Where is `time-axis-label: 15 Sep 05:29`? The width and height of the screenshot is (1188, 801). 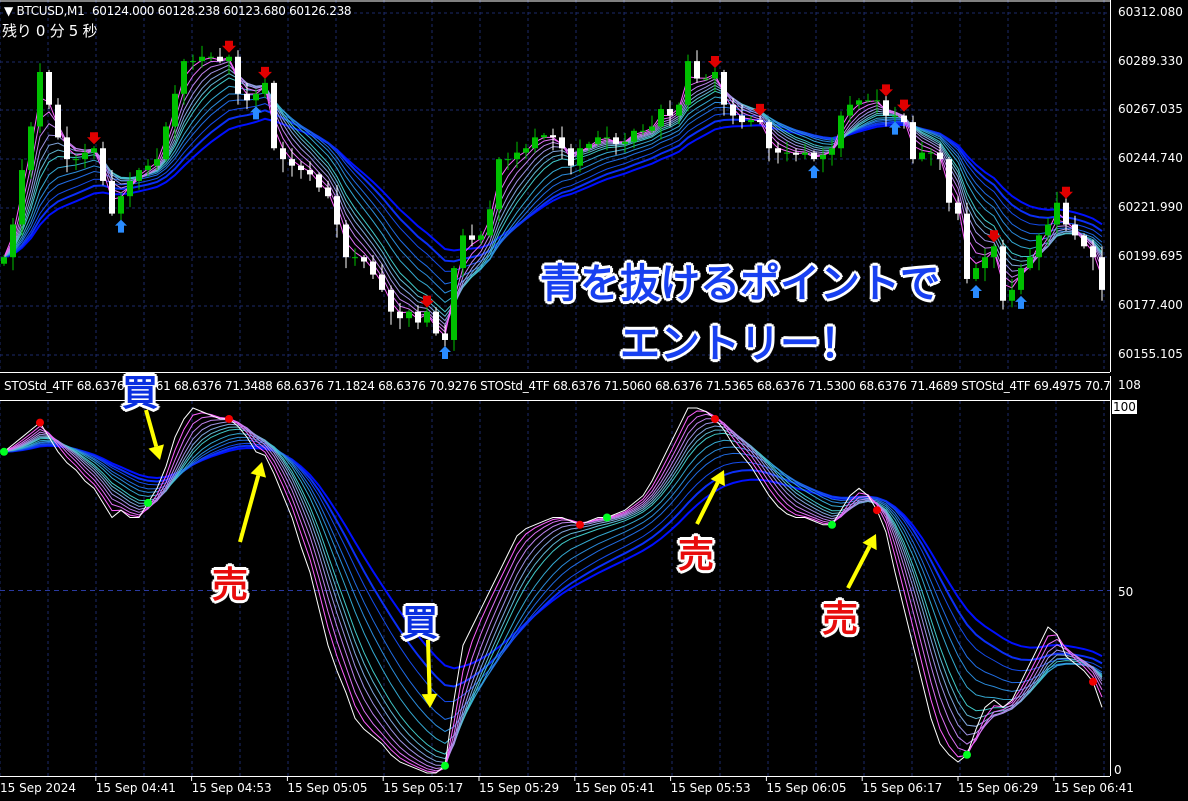 time-axis-label: 15 Sep 05:29 is located at coordinates (519, 788).